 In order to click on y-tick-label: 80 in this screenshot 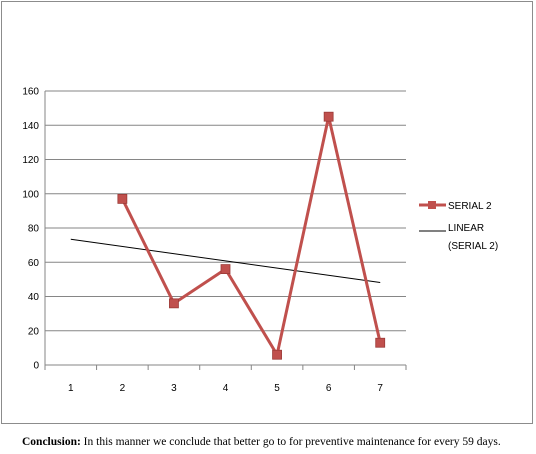, I will do `click(34, 229)`.